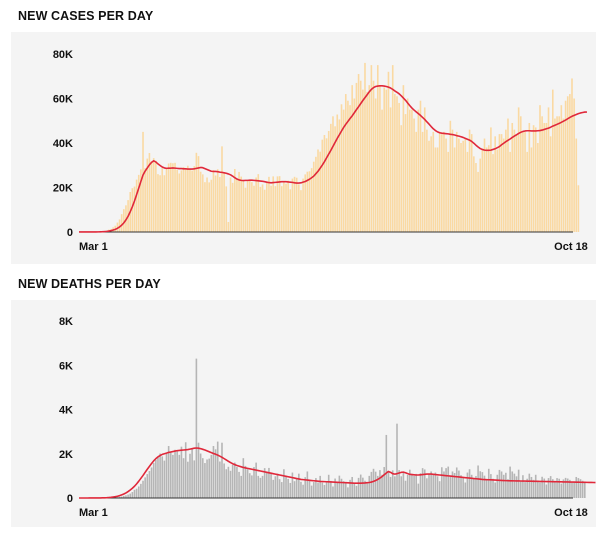 The image size is (608, 543). What do you see at coordinates (93, 247) in the screenshot?
I see `x-start-label: Mar 1` at bounding box center [93, 247].